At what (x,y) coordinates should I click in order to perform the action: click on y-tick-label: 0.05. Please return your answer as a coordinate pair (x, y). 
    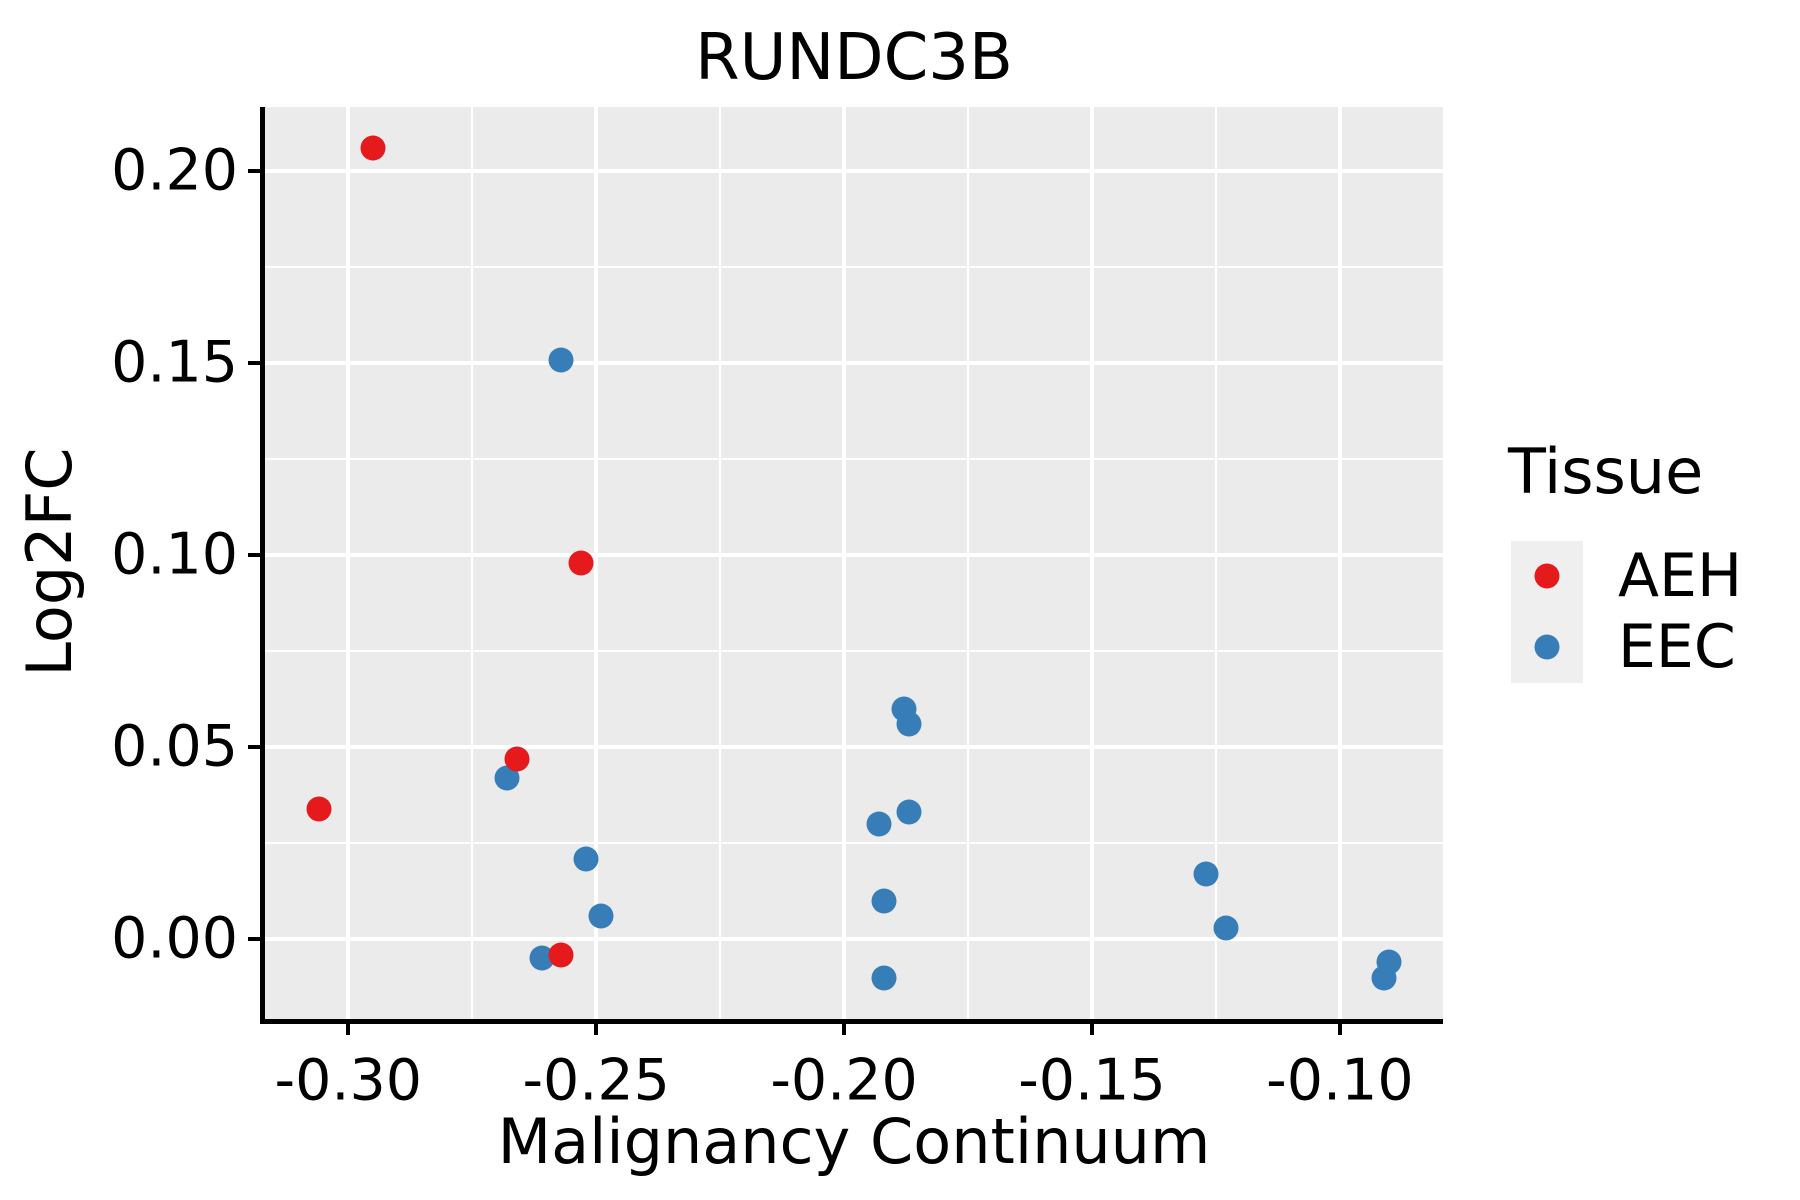
    Looking at the image, I should click on (174, 746).